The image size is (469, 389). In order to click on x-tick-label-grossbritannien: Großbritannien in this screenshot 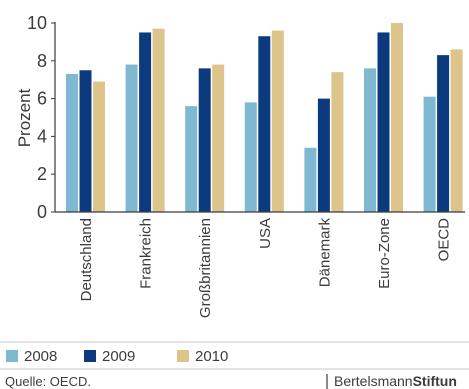, I will do `click(205, 268)`.